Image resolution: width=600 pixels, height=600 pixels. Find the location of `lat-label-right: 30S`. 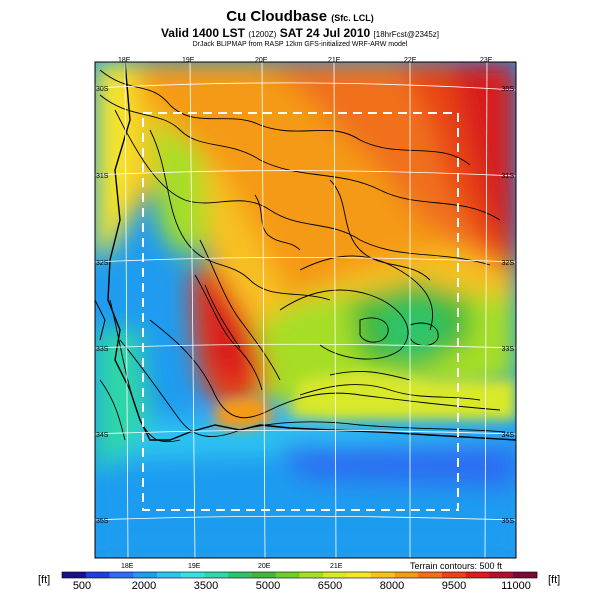

lat-label-right: 30S is located at coordinates (508, 89).